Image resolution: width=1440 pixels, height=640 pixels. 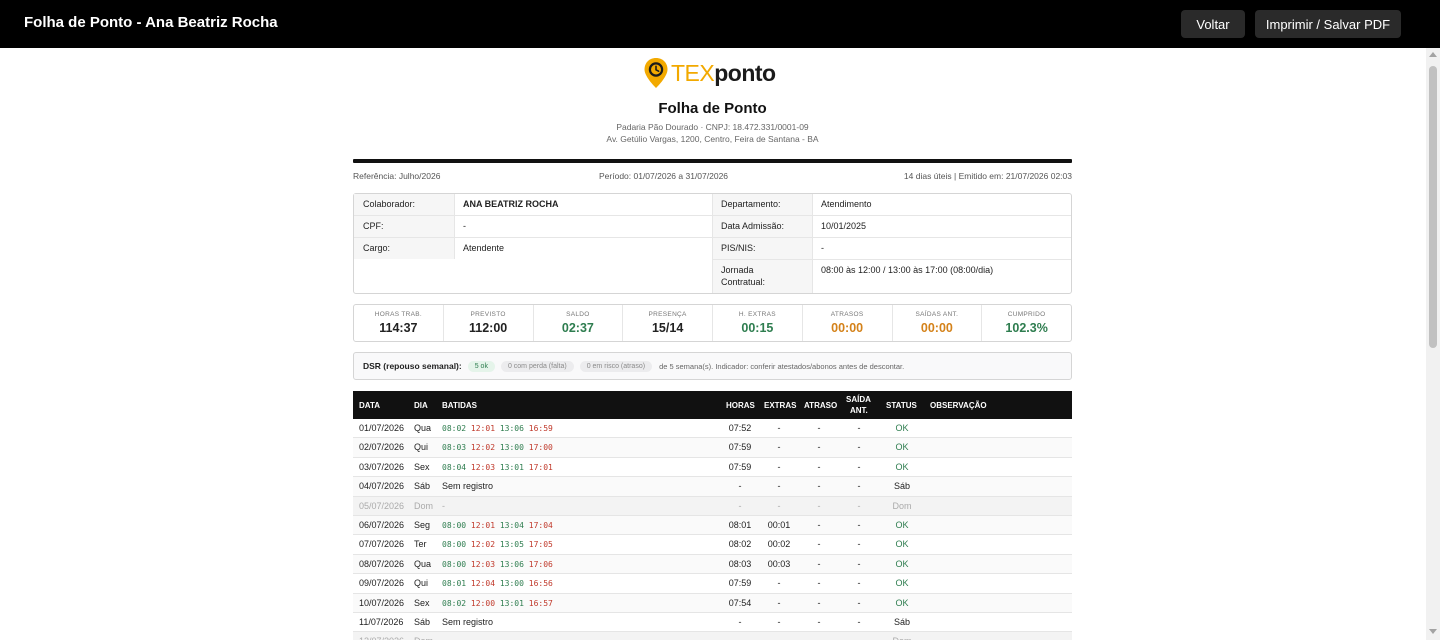 I want to click on cell-data: 08/07/2026, so click(x=382, y=563).